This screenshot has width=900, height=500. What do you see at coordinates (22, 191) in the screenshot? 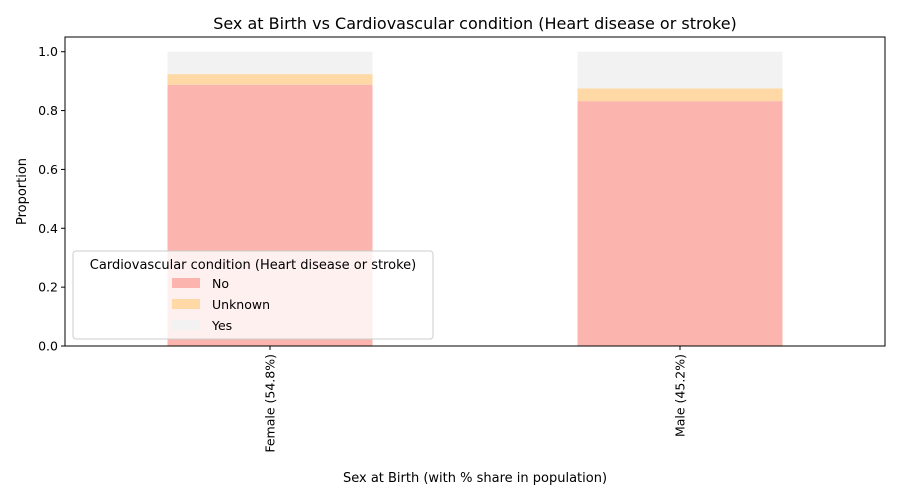
I see `y-axis-label: Proportion` at bounding box center [22, 191].